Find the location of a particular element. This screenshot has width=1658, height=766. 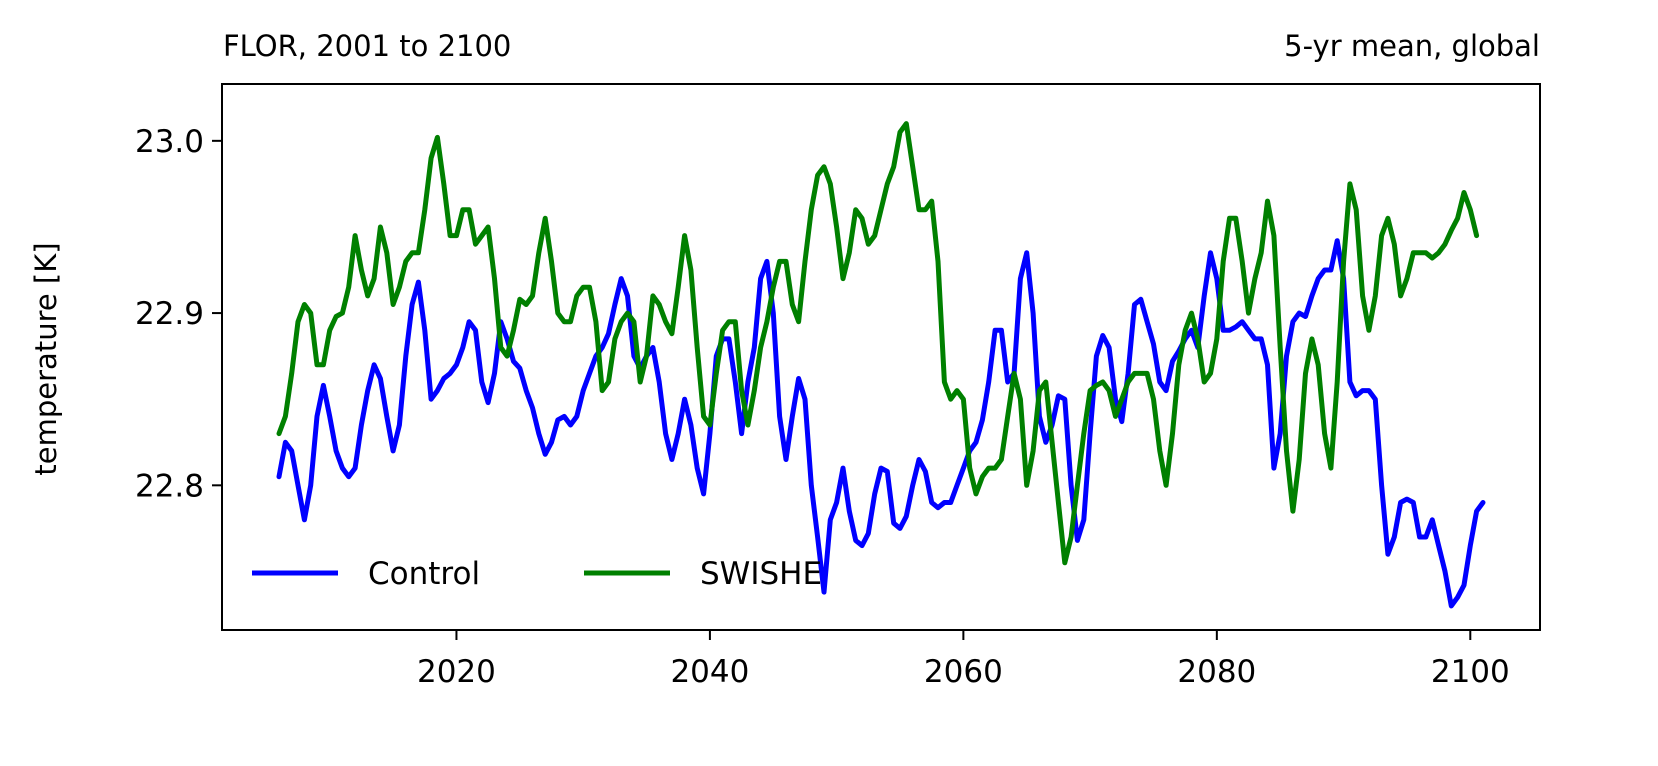

legend-label-control: Control is located at coordinates (424, 574).